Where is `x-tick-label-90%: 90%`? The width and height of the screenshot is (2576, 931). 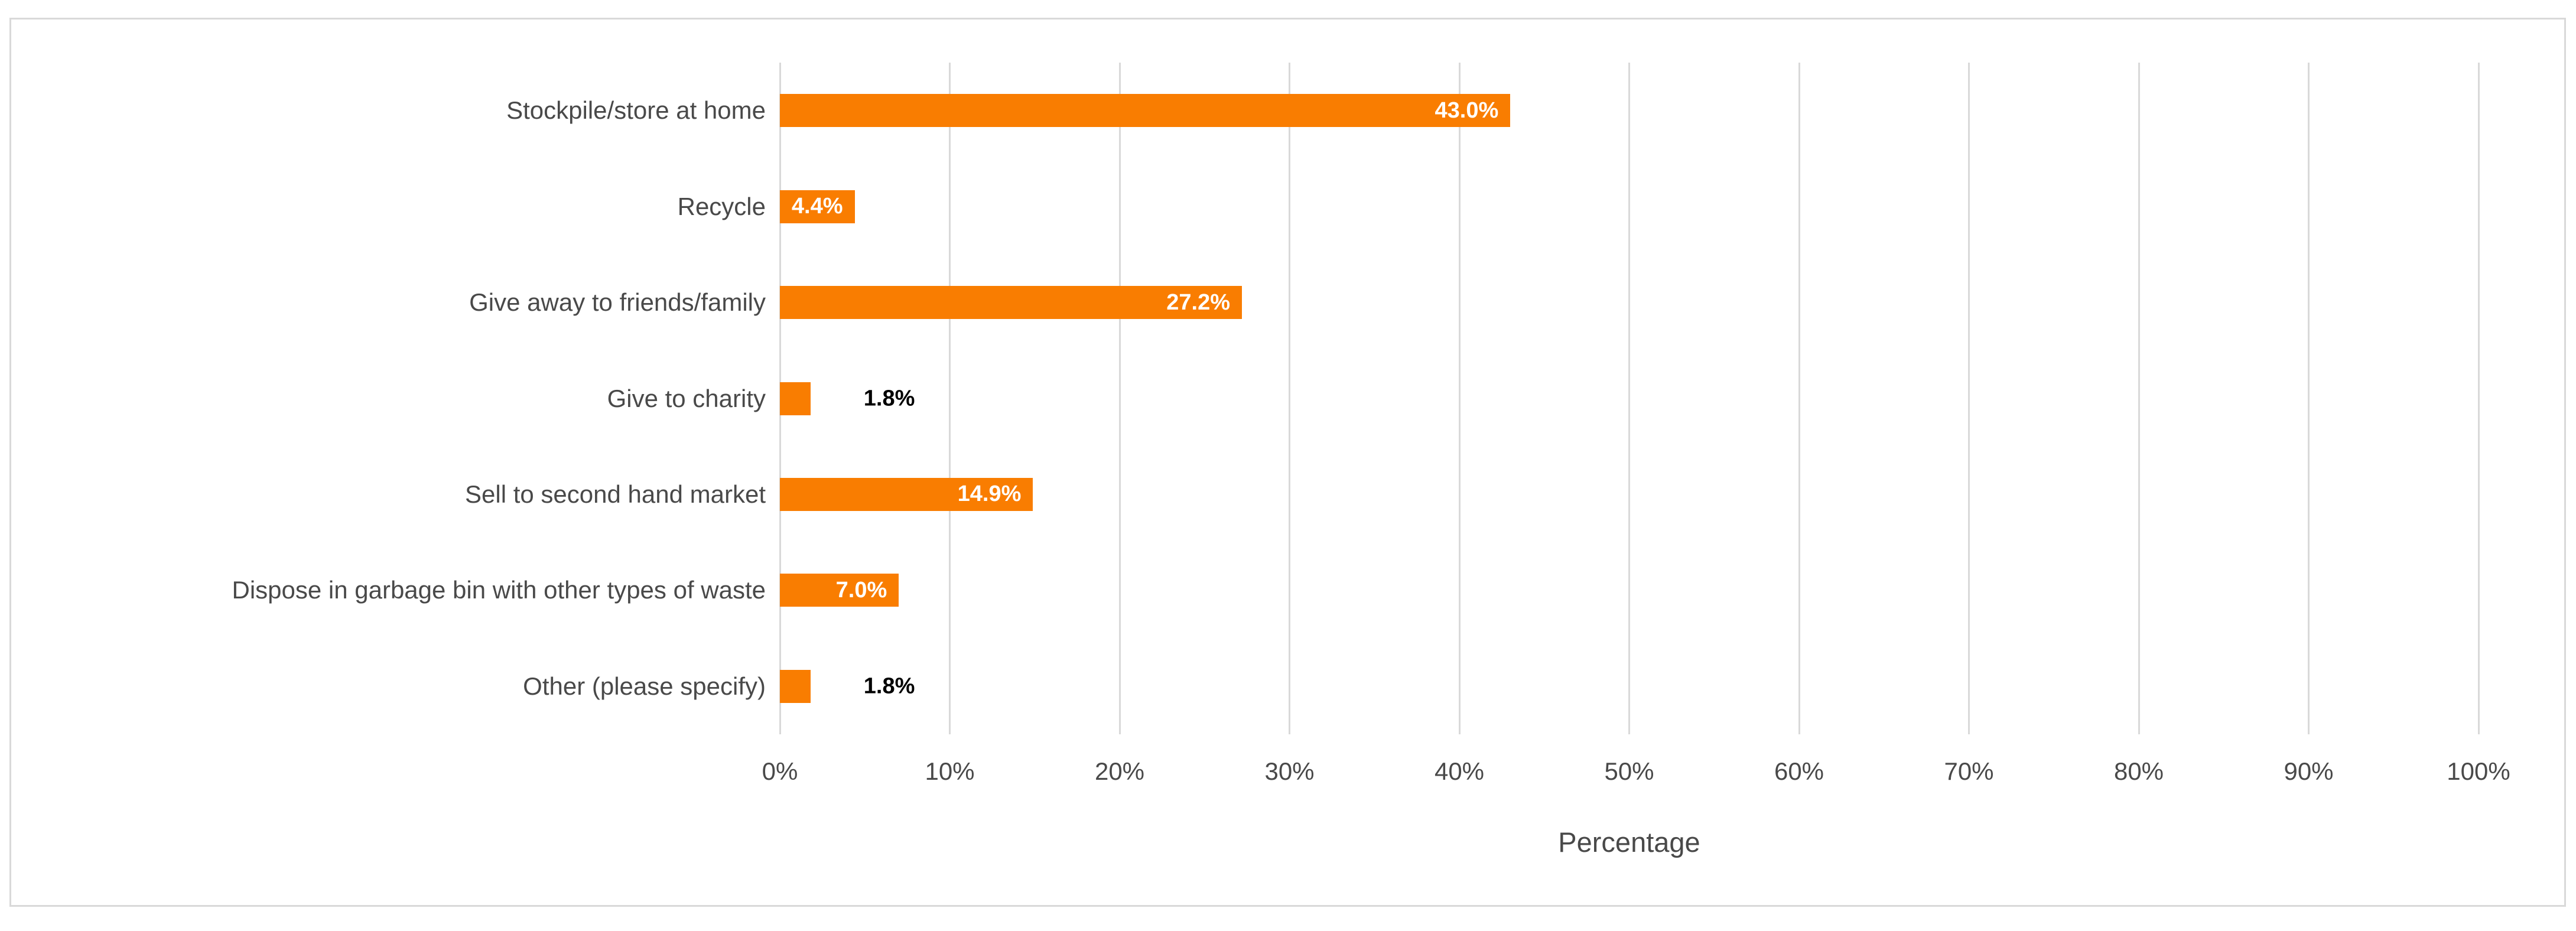
x-tick-label-90%: 90% is located at coordinates (2309, 771).